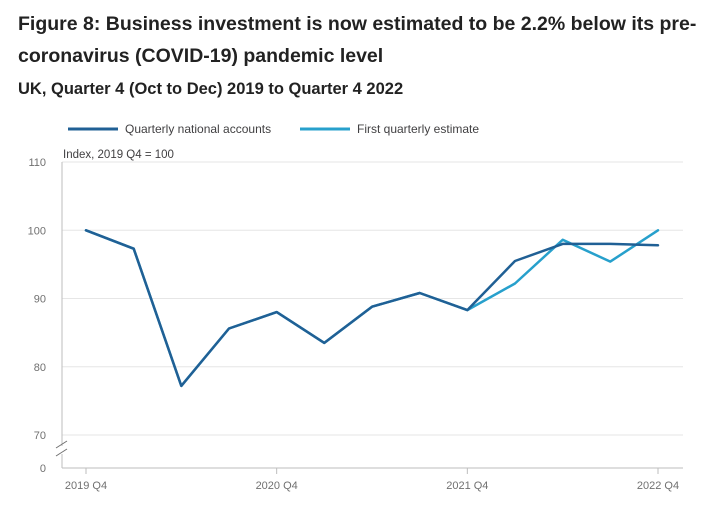 This screenshot has width=715, height=507. I want to click on y-tick-label-110: 110, so click(37, 163).